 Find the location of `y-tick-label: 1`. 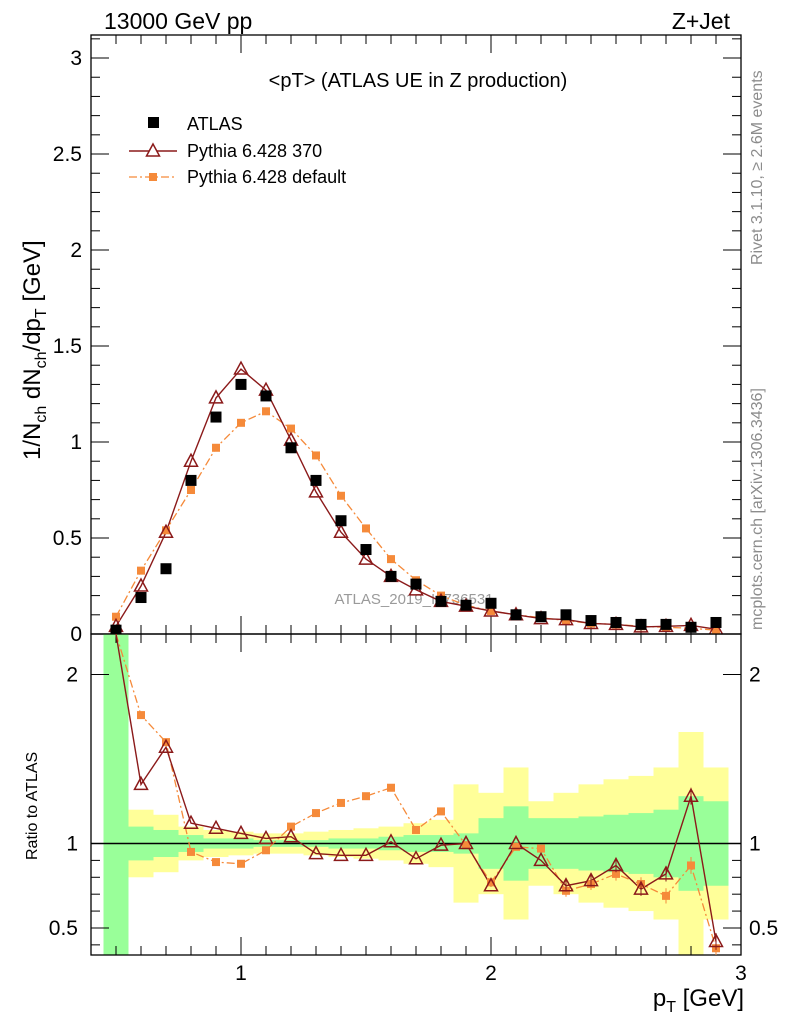

y-tick-label: 1 is located at coordinates (76, 442).